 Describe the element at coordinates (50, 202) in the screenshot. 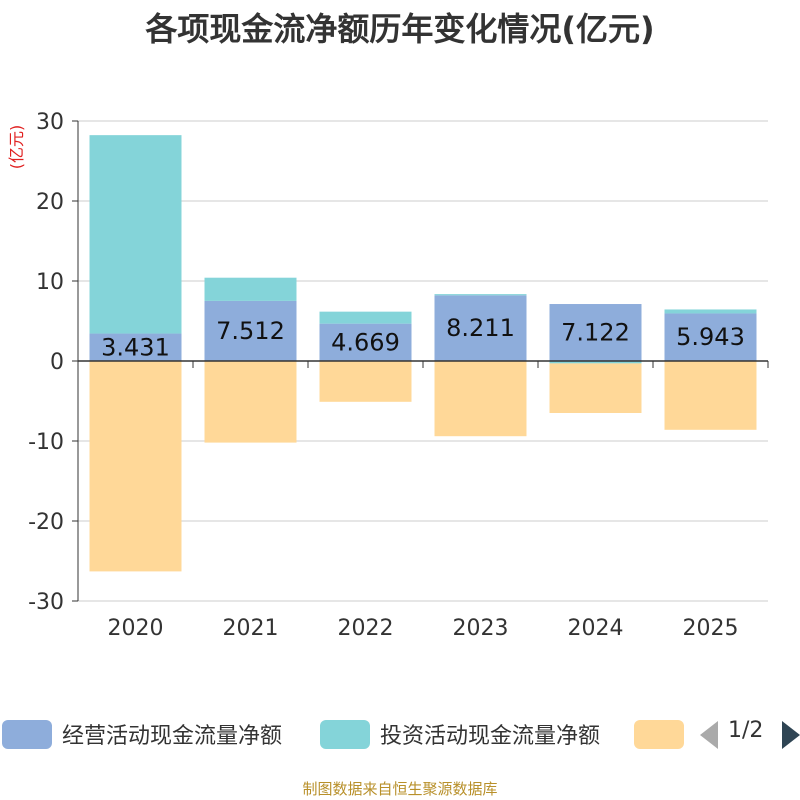

I see `y-tick-label: 20` at that location.